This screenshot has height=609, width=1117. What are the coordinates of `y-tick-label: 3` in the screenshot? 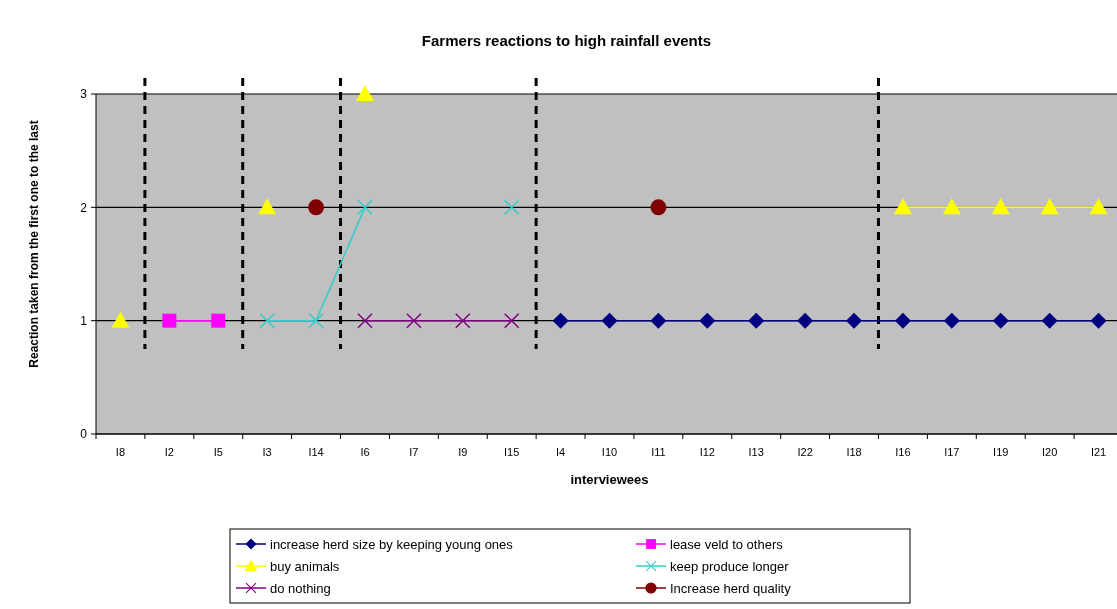 It's located at (84, 94).